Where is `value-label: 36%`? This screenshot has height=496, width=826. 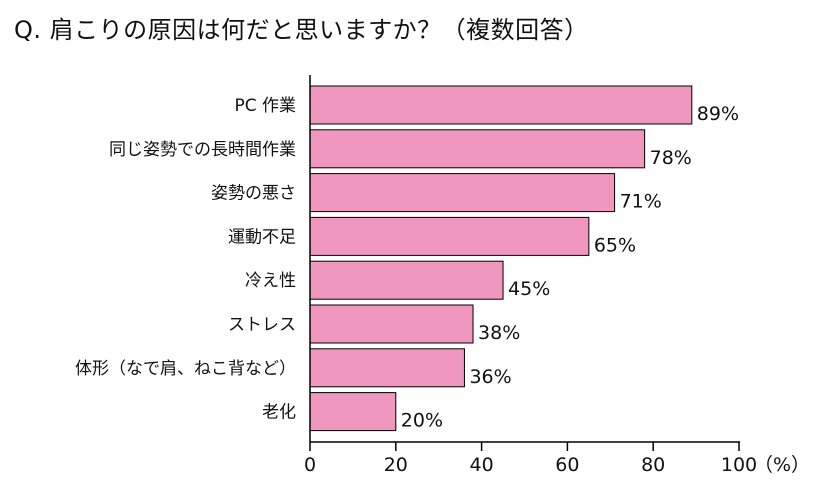
value-label: 36% is located at coordinates (490, 377).